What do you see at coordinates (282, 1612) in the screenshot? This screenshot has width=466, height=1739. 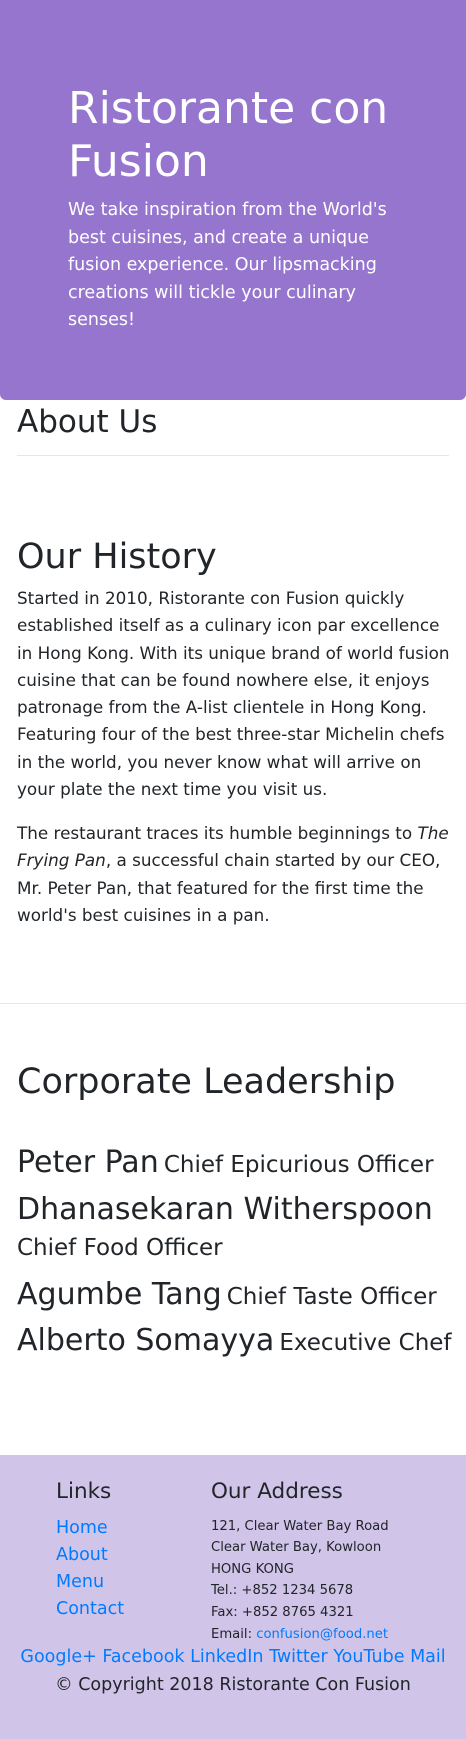 I see `fax-line: Fax: +852 8765 4321` at bounding box center [282, 1612].